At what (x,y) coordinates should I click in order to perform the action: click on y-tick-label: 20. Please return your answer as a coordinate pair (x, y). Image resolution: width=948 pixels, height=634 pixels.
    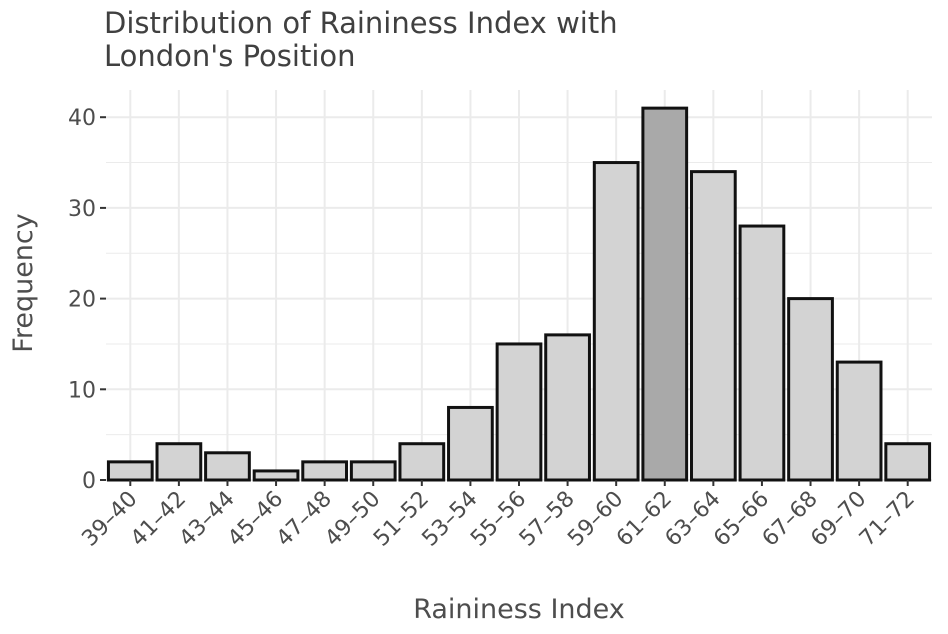
    Looking at the image, I should click on (82, 300).